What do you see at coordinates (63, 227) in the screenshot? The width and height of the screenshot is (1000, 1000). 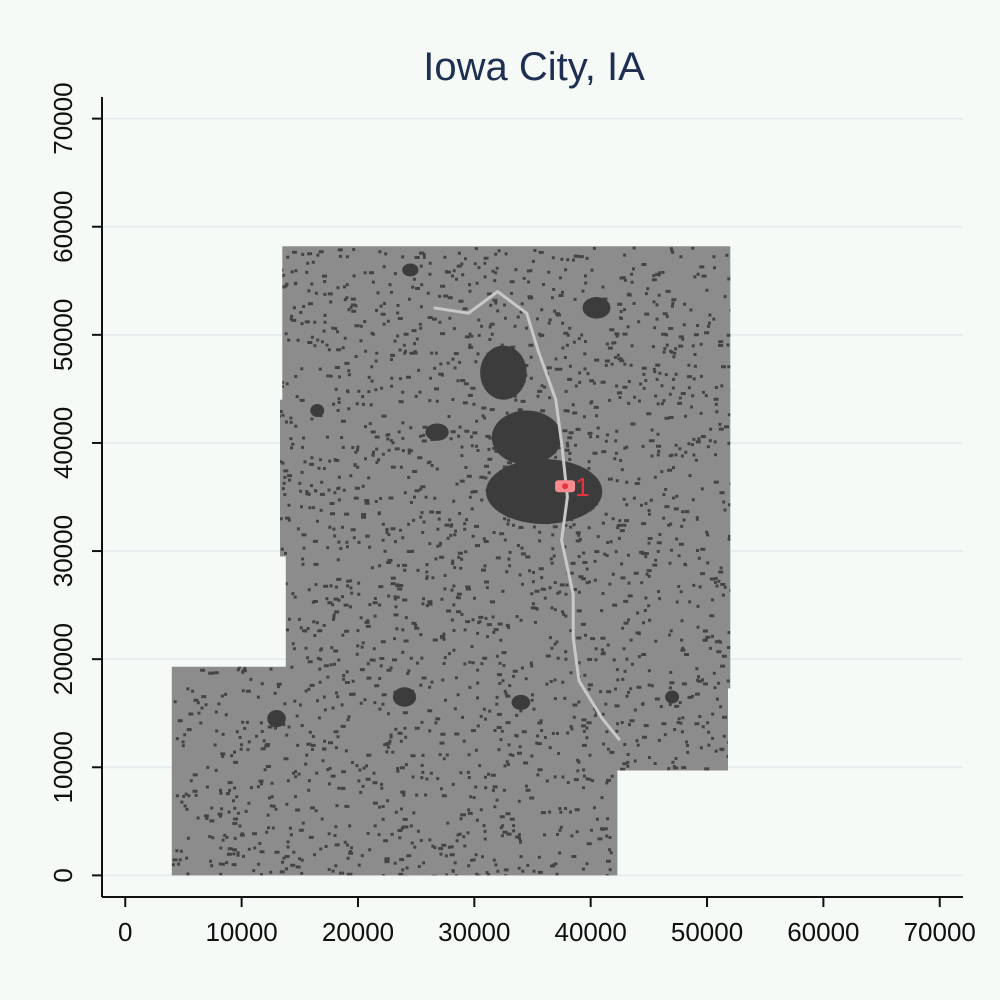 I see `y-tick-label: 60000` at bounding box center [63, 227].